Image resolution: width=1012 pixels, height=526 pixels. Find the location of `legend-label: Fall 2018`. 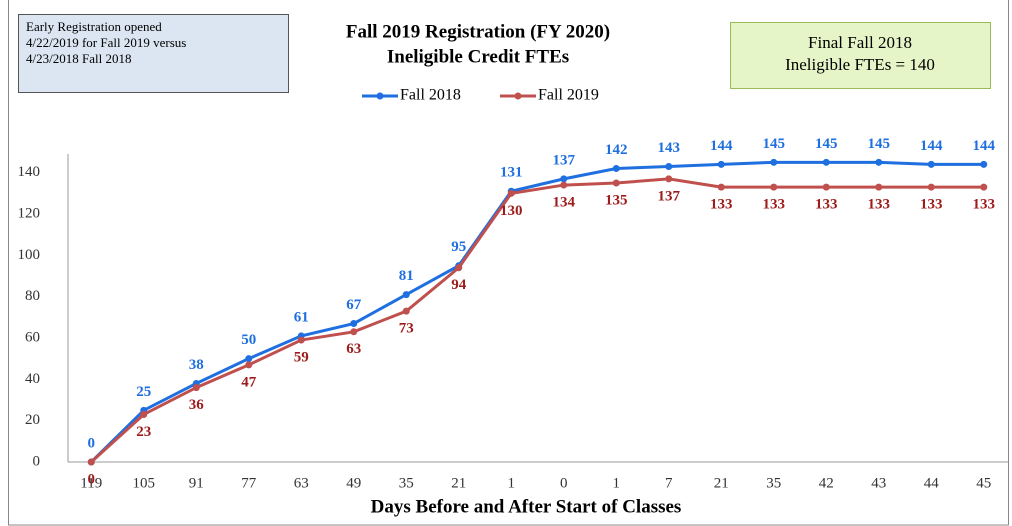

legend-label: Fall 2018 is located at coordinates (430, 95).